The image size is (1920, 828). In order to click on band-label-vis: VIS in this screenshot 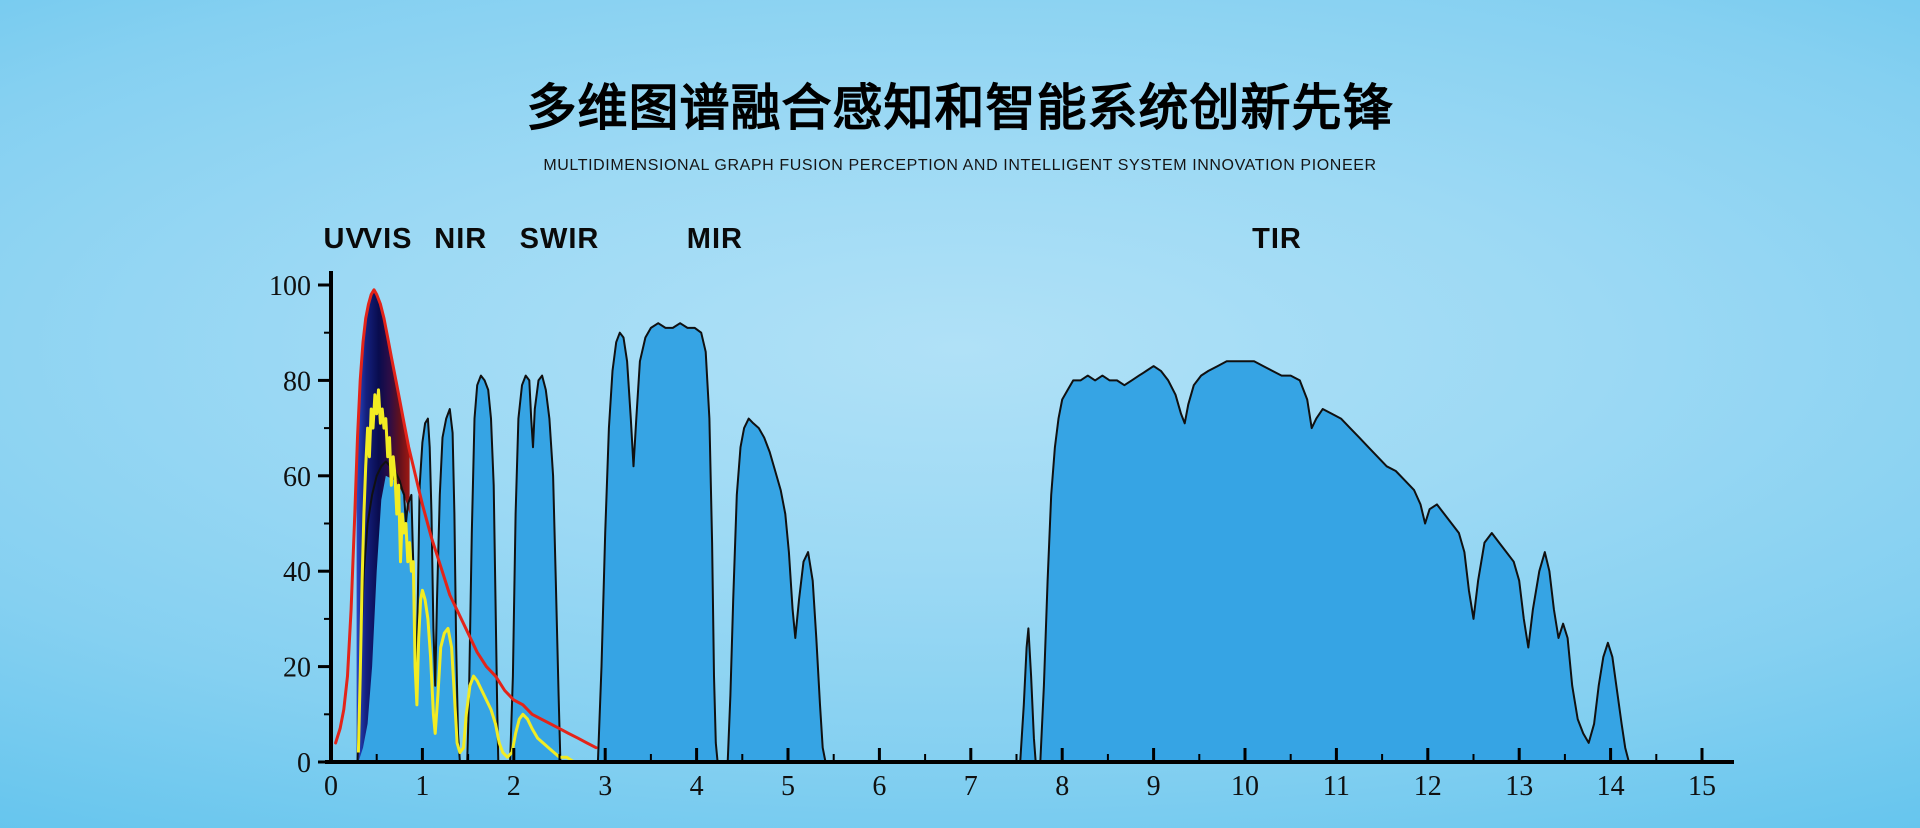, I will do `click(388, 239)`.